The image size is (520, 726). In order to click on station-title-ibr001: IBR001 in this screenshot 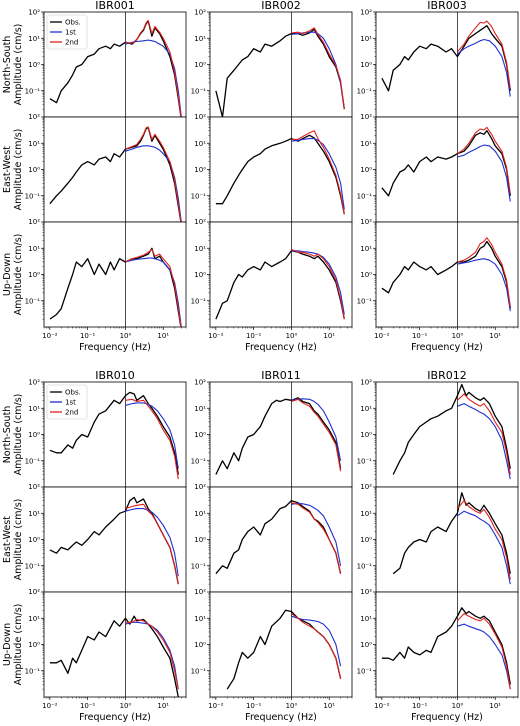, I will do `click(114, 6)`.